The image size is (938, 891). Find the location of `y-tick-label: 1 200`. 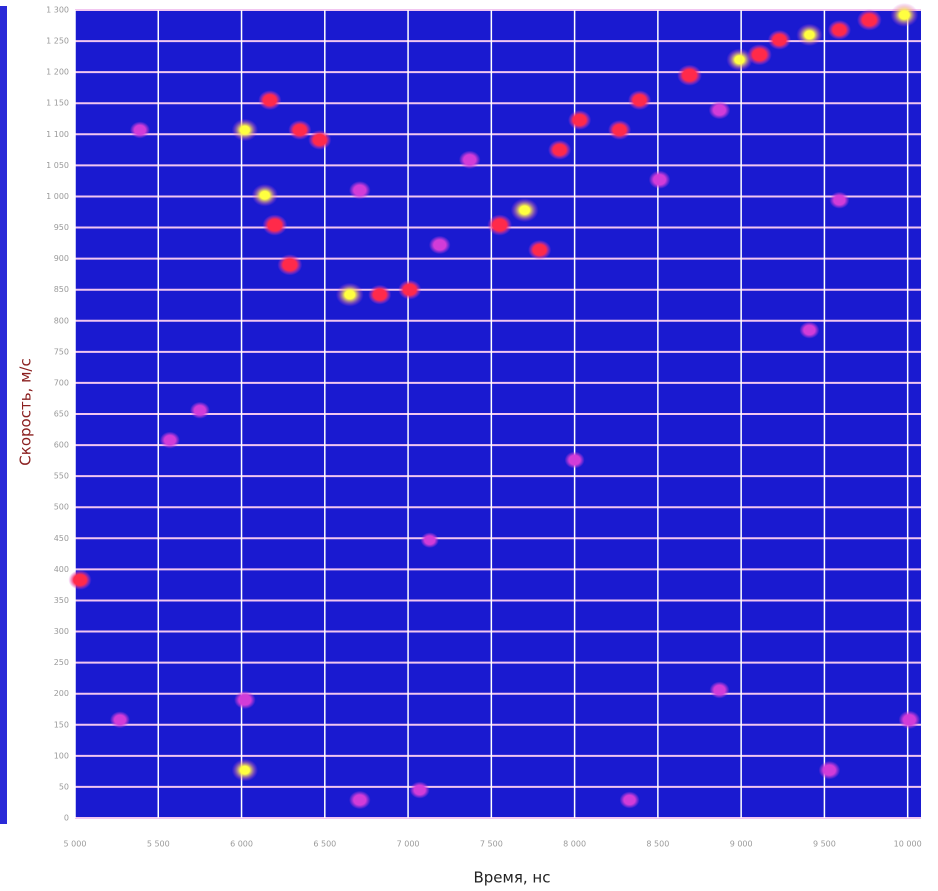

y-tick-label: 1 200 is located at coordinates (57, 72).